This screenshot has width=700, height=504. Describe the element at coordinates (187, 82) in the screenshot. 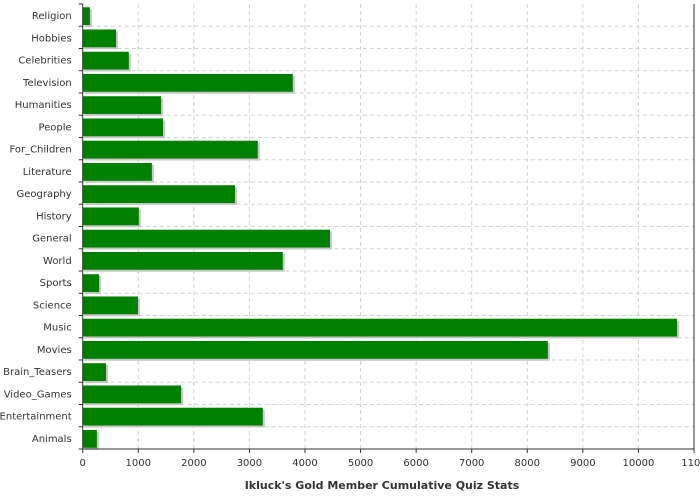

I see `bar-television` at that location.